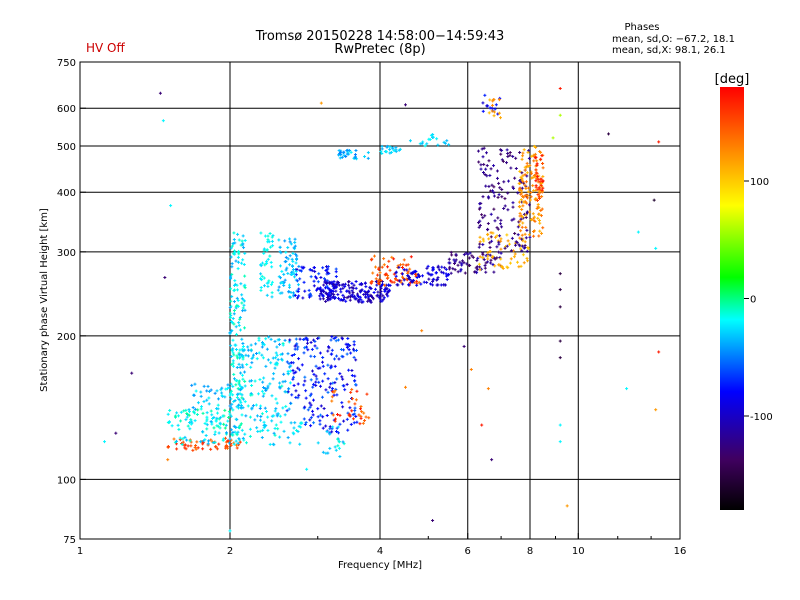 Image resolution: width=800 pixels, height=600 pixels. What do you see at coordinates (380, 36) in the screenshot?
I see `chart-title: Tromsø 20150228 14:58:00−14:59:43` at bounding box center [380, 36].